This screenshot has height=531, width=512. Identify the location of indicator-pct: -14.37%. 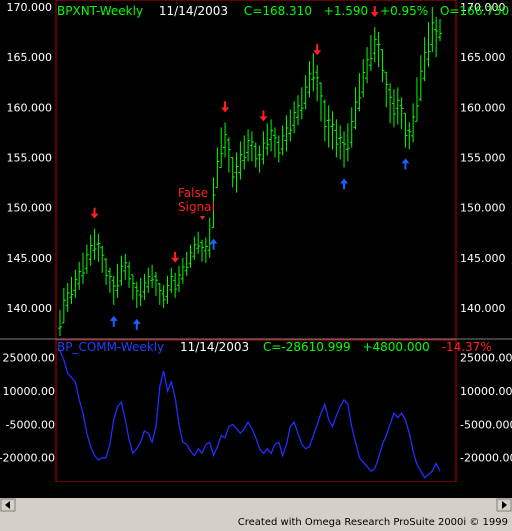
(467, 347).